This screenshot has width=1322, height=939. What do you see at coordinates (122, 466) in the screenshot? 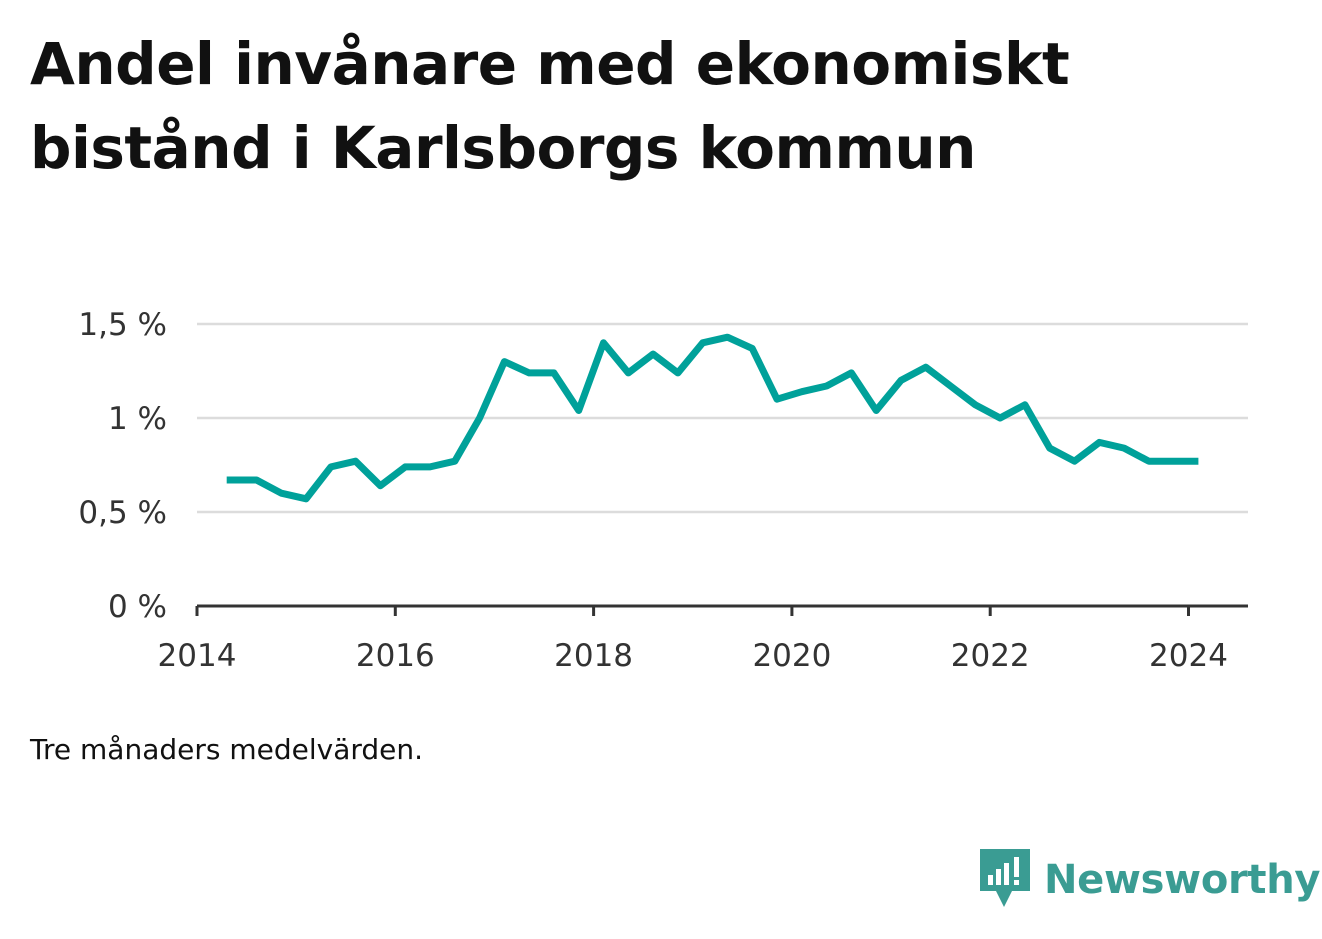
I see `y-axis-labels: 0 % 0,5 % 1 % 1,5 %` at bounding box center [122, 466].